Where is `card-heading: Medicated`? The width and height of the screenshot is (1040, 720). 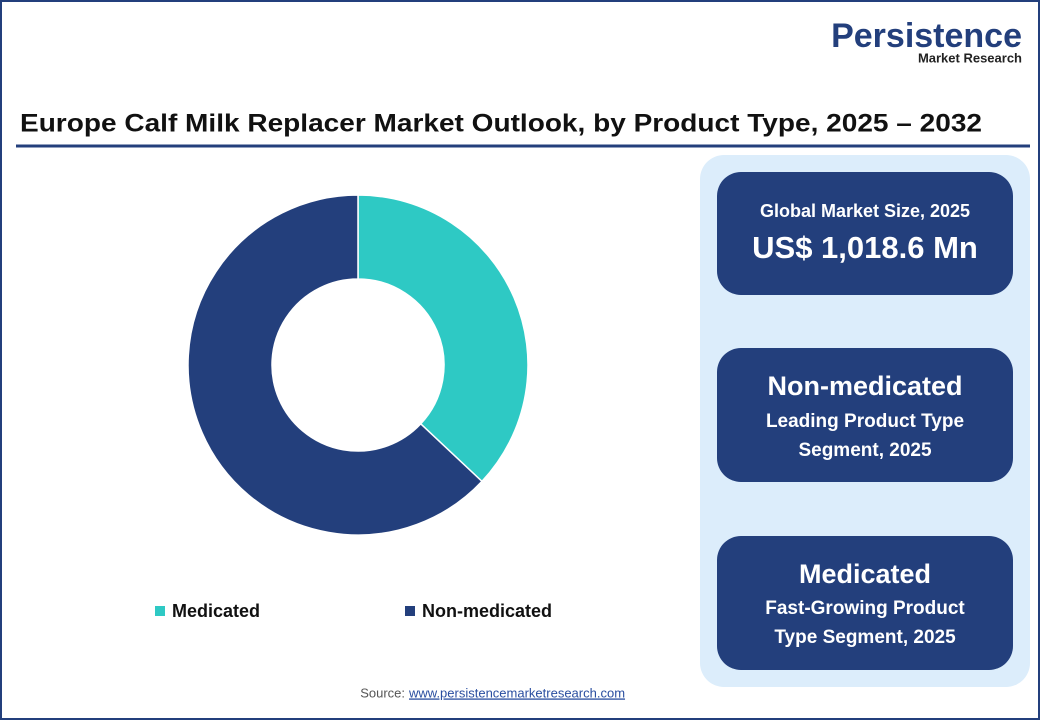
card-heading: Medicated is located at coordinates (865, 574).